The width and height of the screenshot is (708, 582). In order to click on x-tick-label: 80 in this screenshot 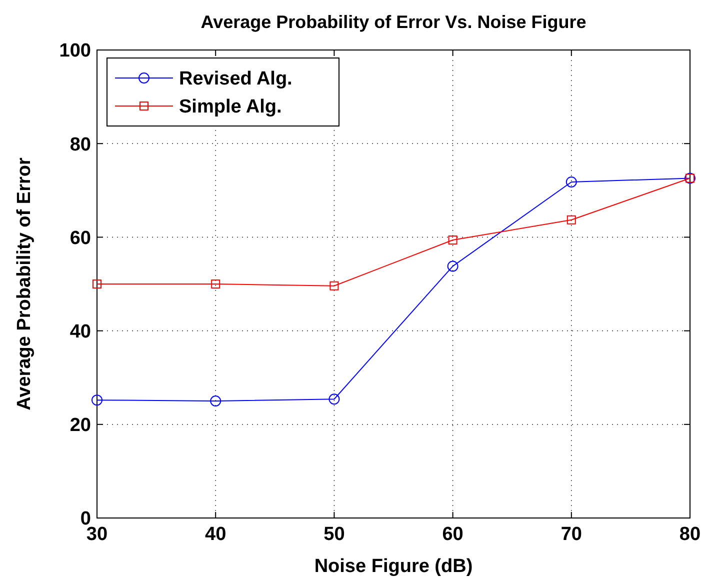, I will do `click(690, 534)`.